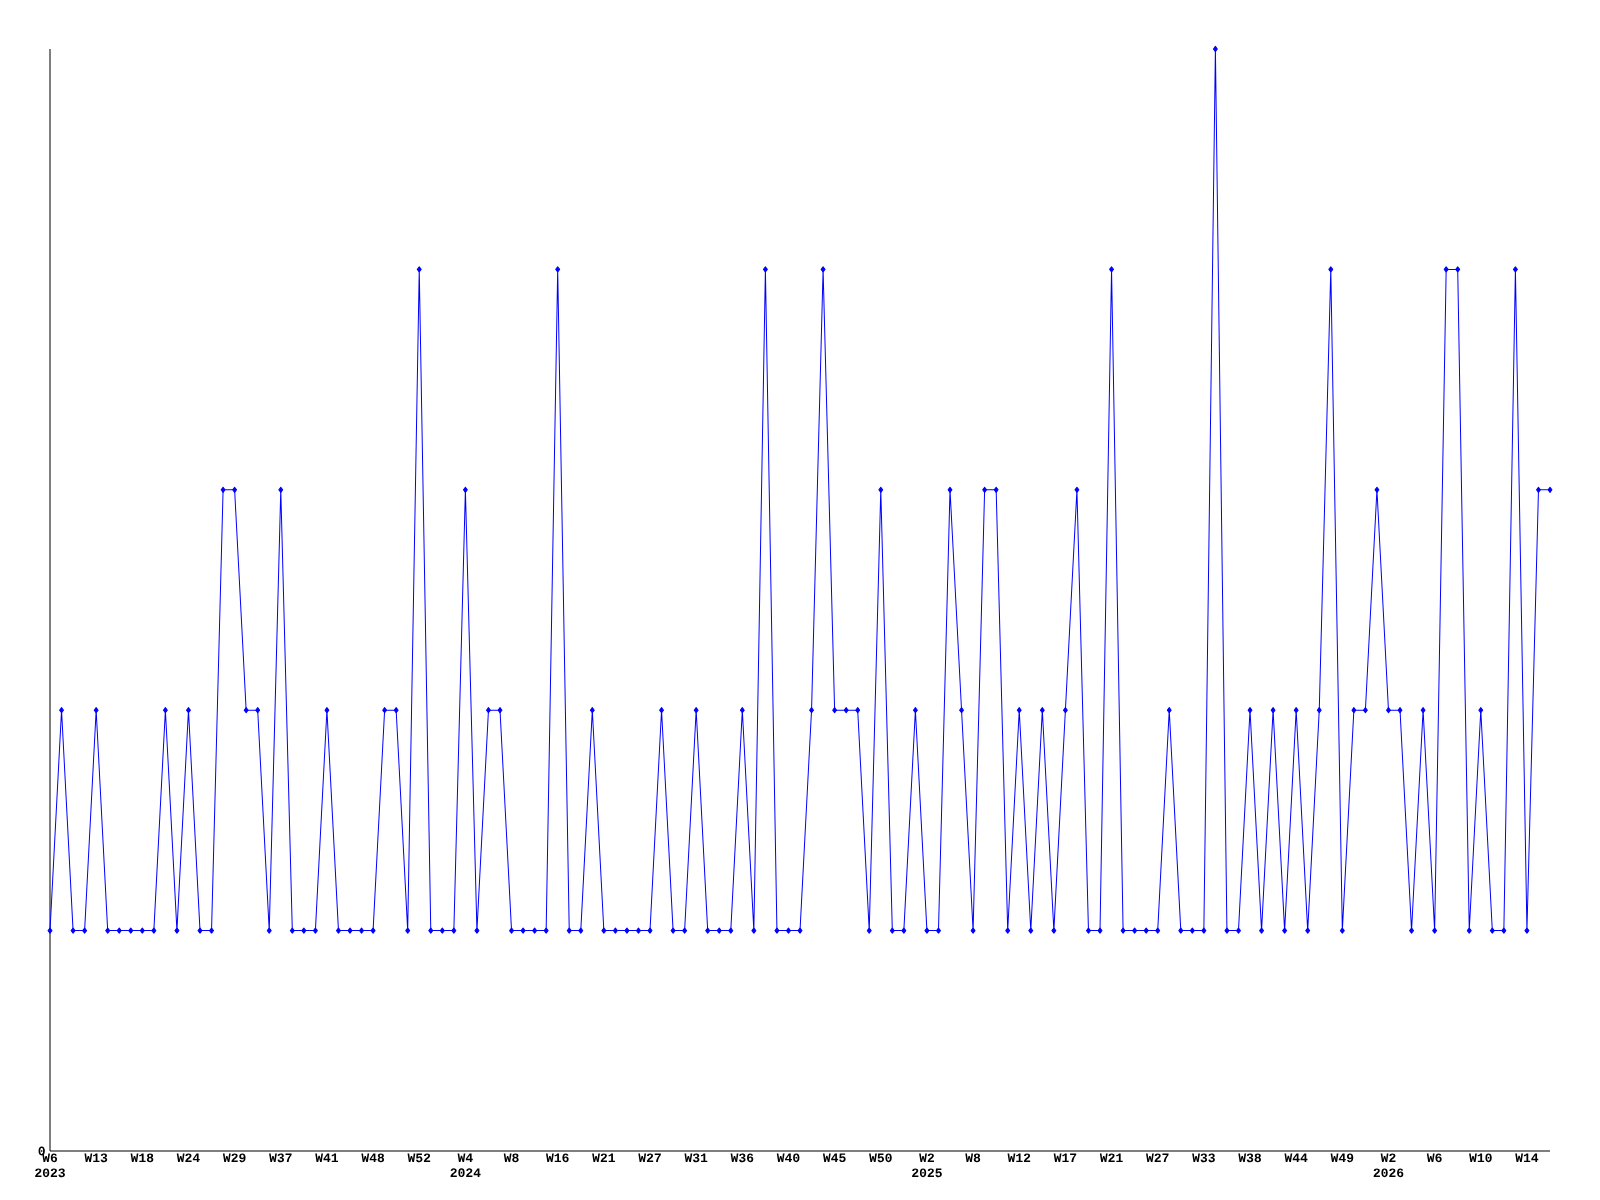 The width and height of the screenshot is (1600, 1200). What do you see at coordinates (1527, 1157) in the screenshot?
I see `x-tick-label: W14` at bounding box center [1527, 1157].